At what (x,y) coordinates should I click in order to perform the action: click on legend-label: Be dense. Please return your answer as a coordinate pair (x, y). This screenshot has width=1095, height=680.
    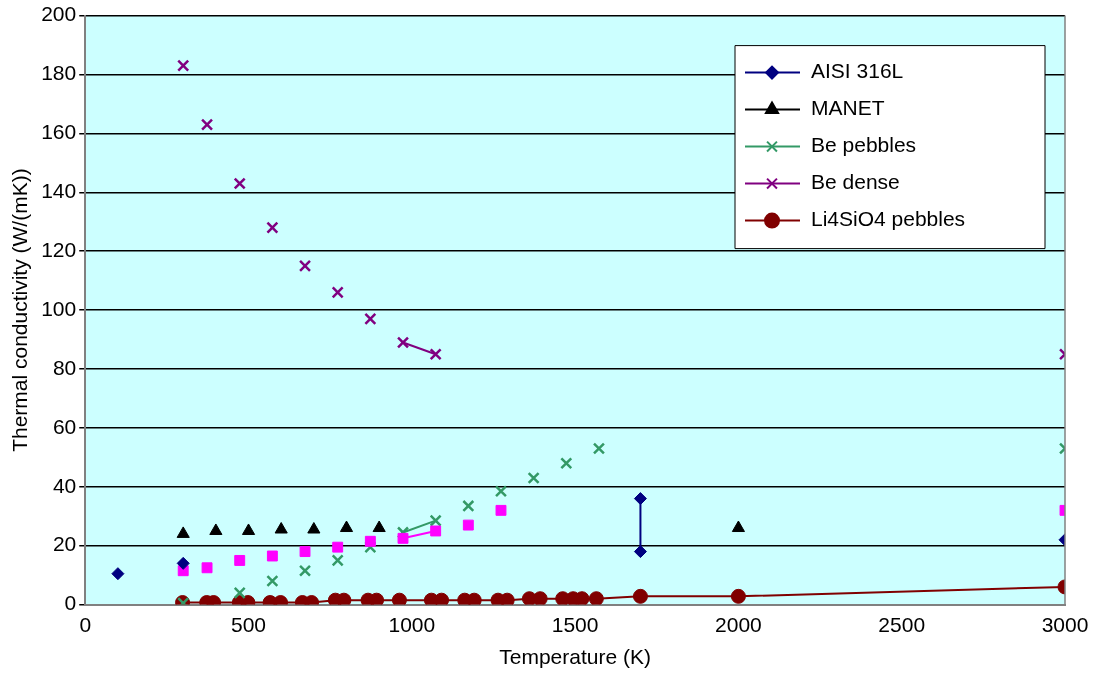
    Looking at the image, I should click on (855, 182).